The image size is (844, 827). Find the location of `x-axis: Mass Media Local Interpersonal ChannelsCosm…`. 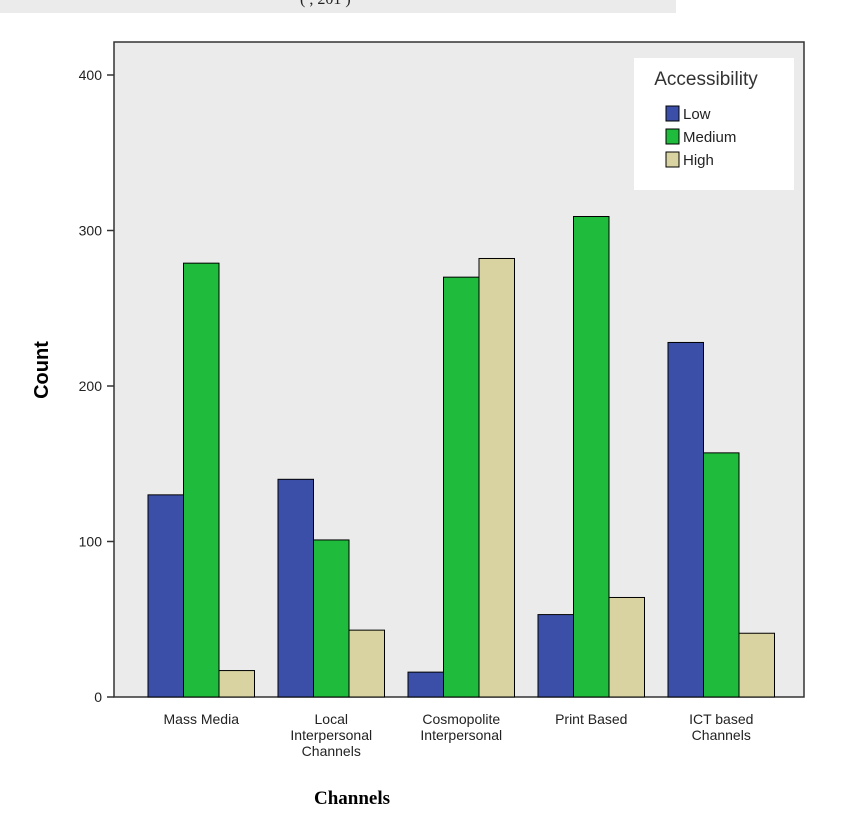

x-axis: Mass Media Local Interpersonal ChannelsCosm… is located at coordinates (459, 735).